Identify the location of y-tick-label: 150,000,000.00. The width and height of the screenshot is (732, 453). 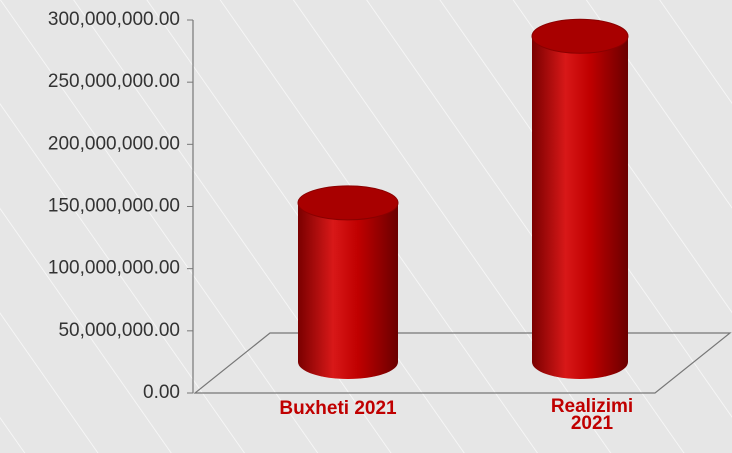
(114, 206).